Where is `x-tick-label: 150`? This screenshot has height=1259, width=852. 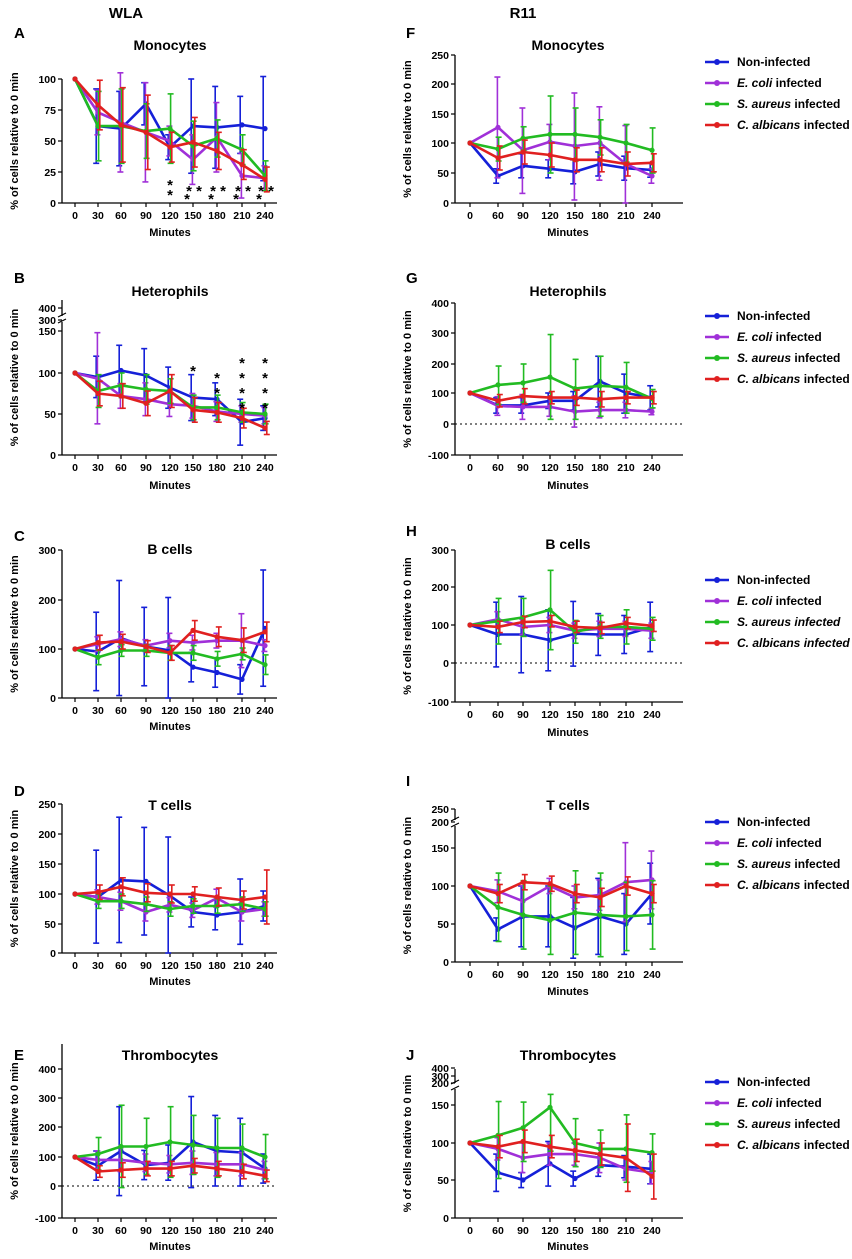
x-tick-label: 150 is located at coordinates (575, 468).